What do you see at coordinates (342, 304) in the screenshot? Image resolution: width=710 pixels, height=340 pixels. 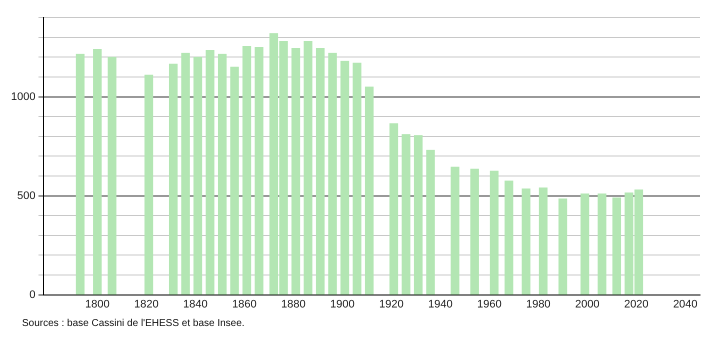 I see `x-tick-label: 1900` at bounding box center [342, 304].